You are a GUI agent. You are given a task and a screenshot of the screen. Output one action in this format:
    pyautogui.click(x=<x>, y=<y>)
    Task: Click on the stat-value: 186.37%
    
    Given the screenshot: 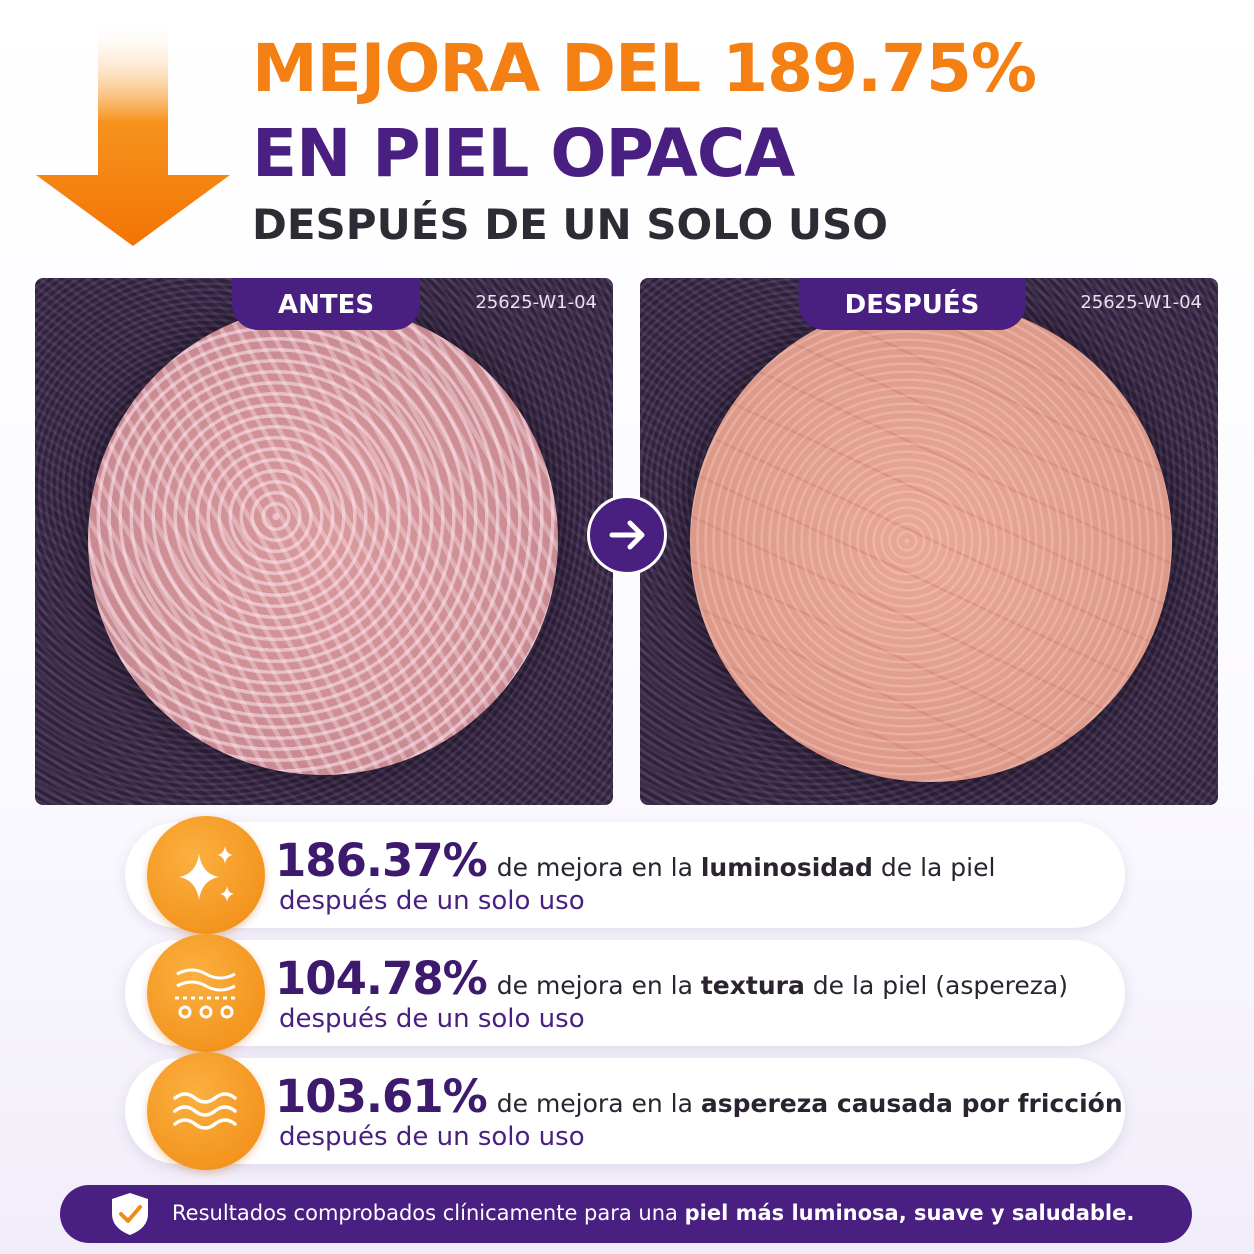 What is the action you would take?
    pyautogui.click(x=381, y=860)
    